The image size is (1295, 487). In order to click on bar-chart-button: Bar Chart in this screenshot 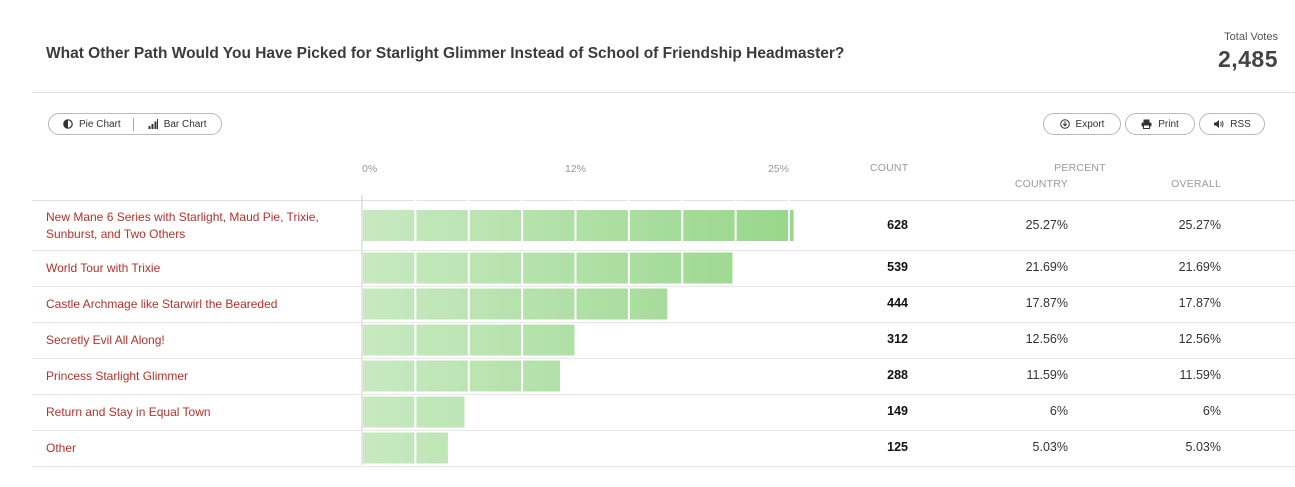, I will do `click(176, 124)`.